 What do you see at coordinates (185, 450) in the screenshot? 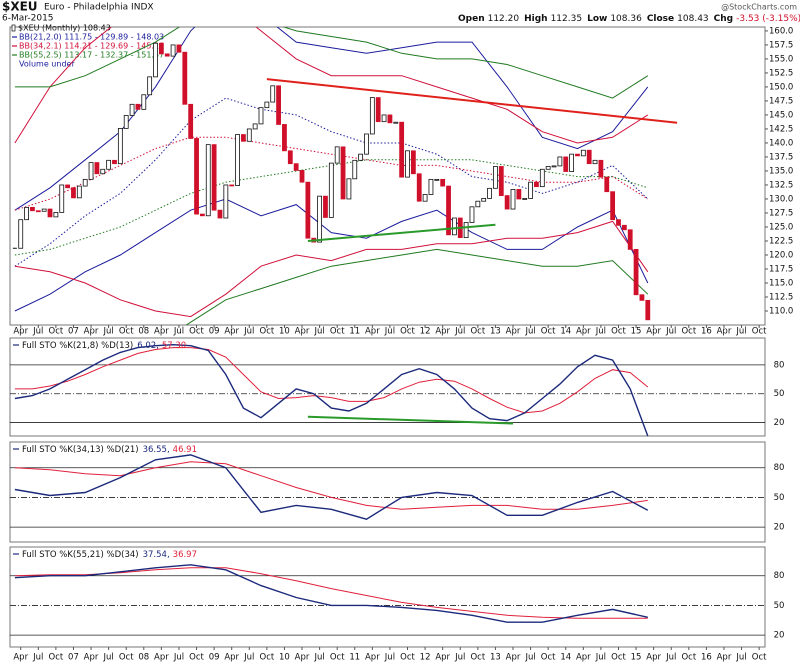
I see `indicator-value: 46.91` at bounding box center [185, 450].